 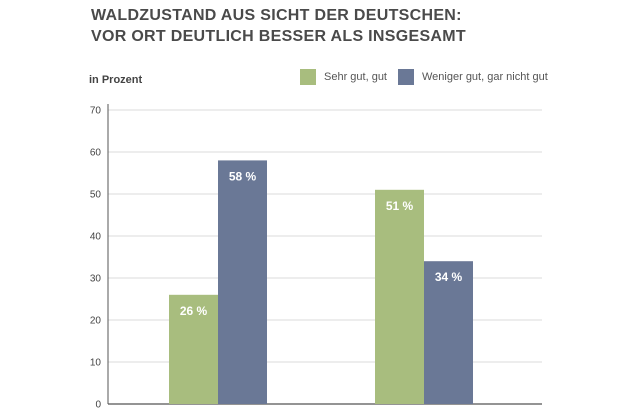 I want to click on y-tick-label: 30, so click(x=96, y=279).